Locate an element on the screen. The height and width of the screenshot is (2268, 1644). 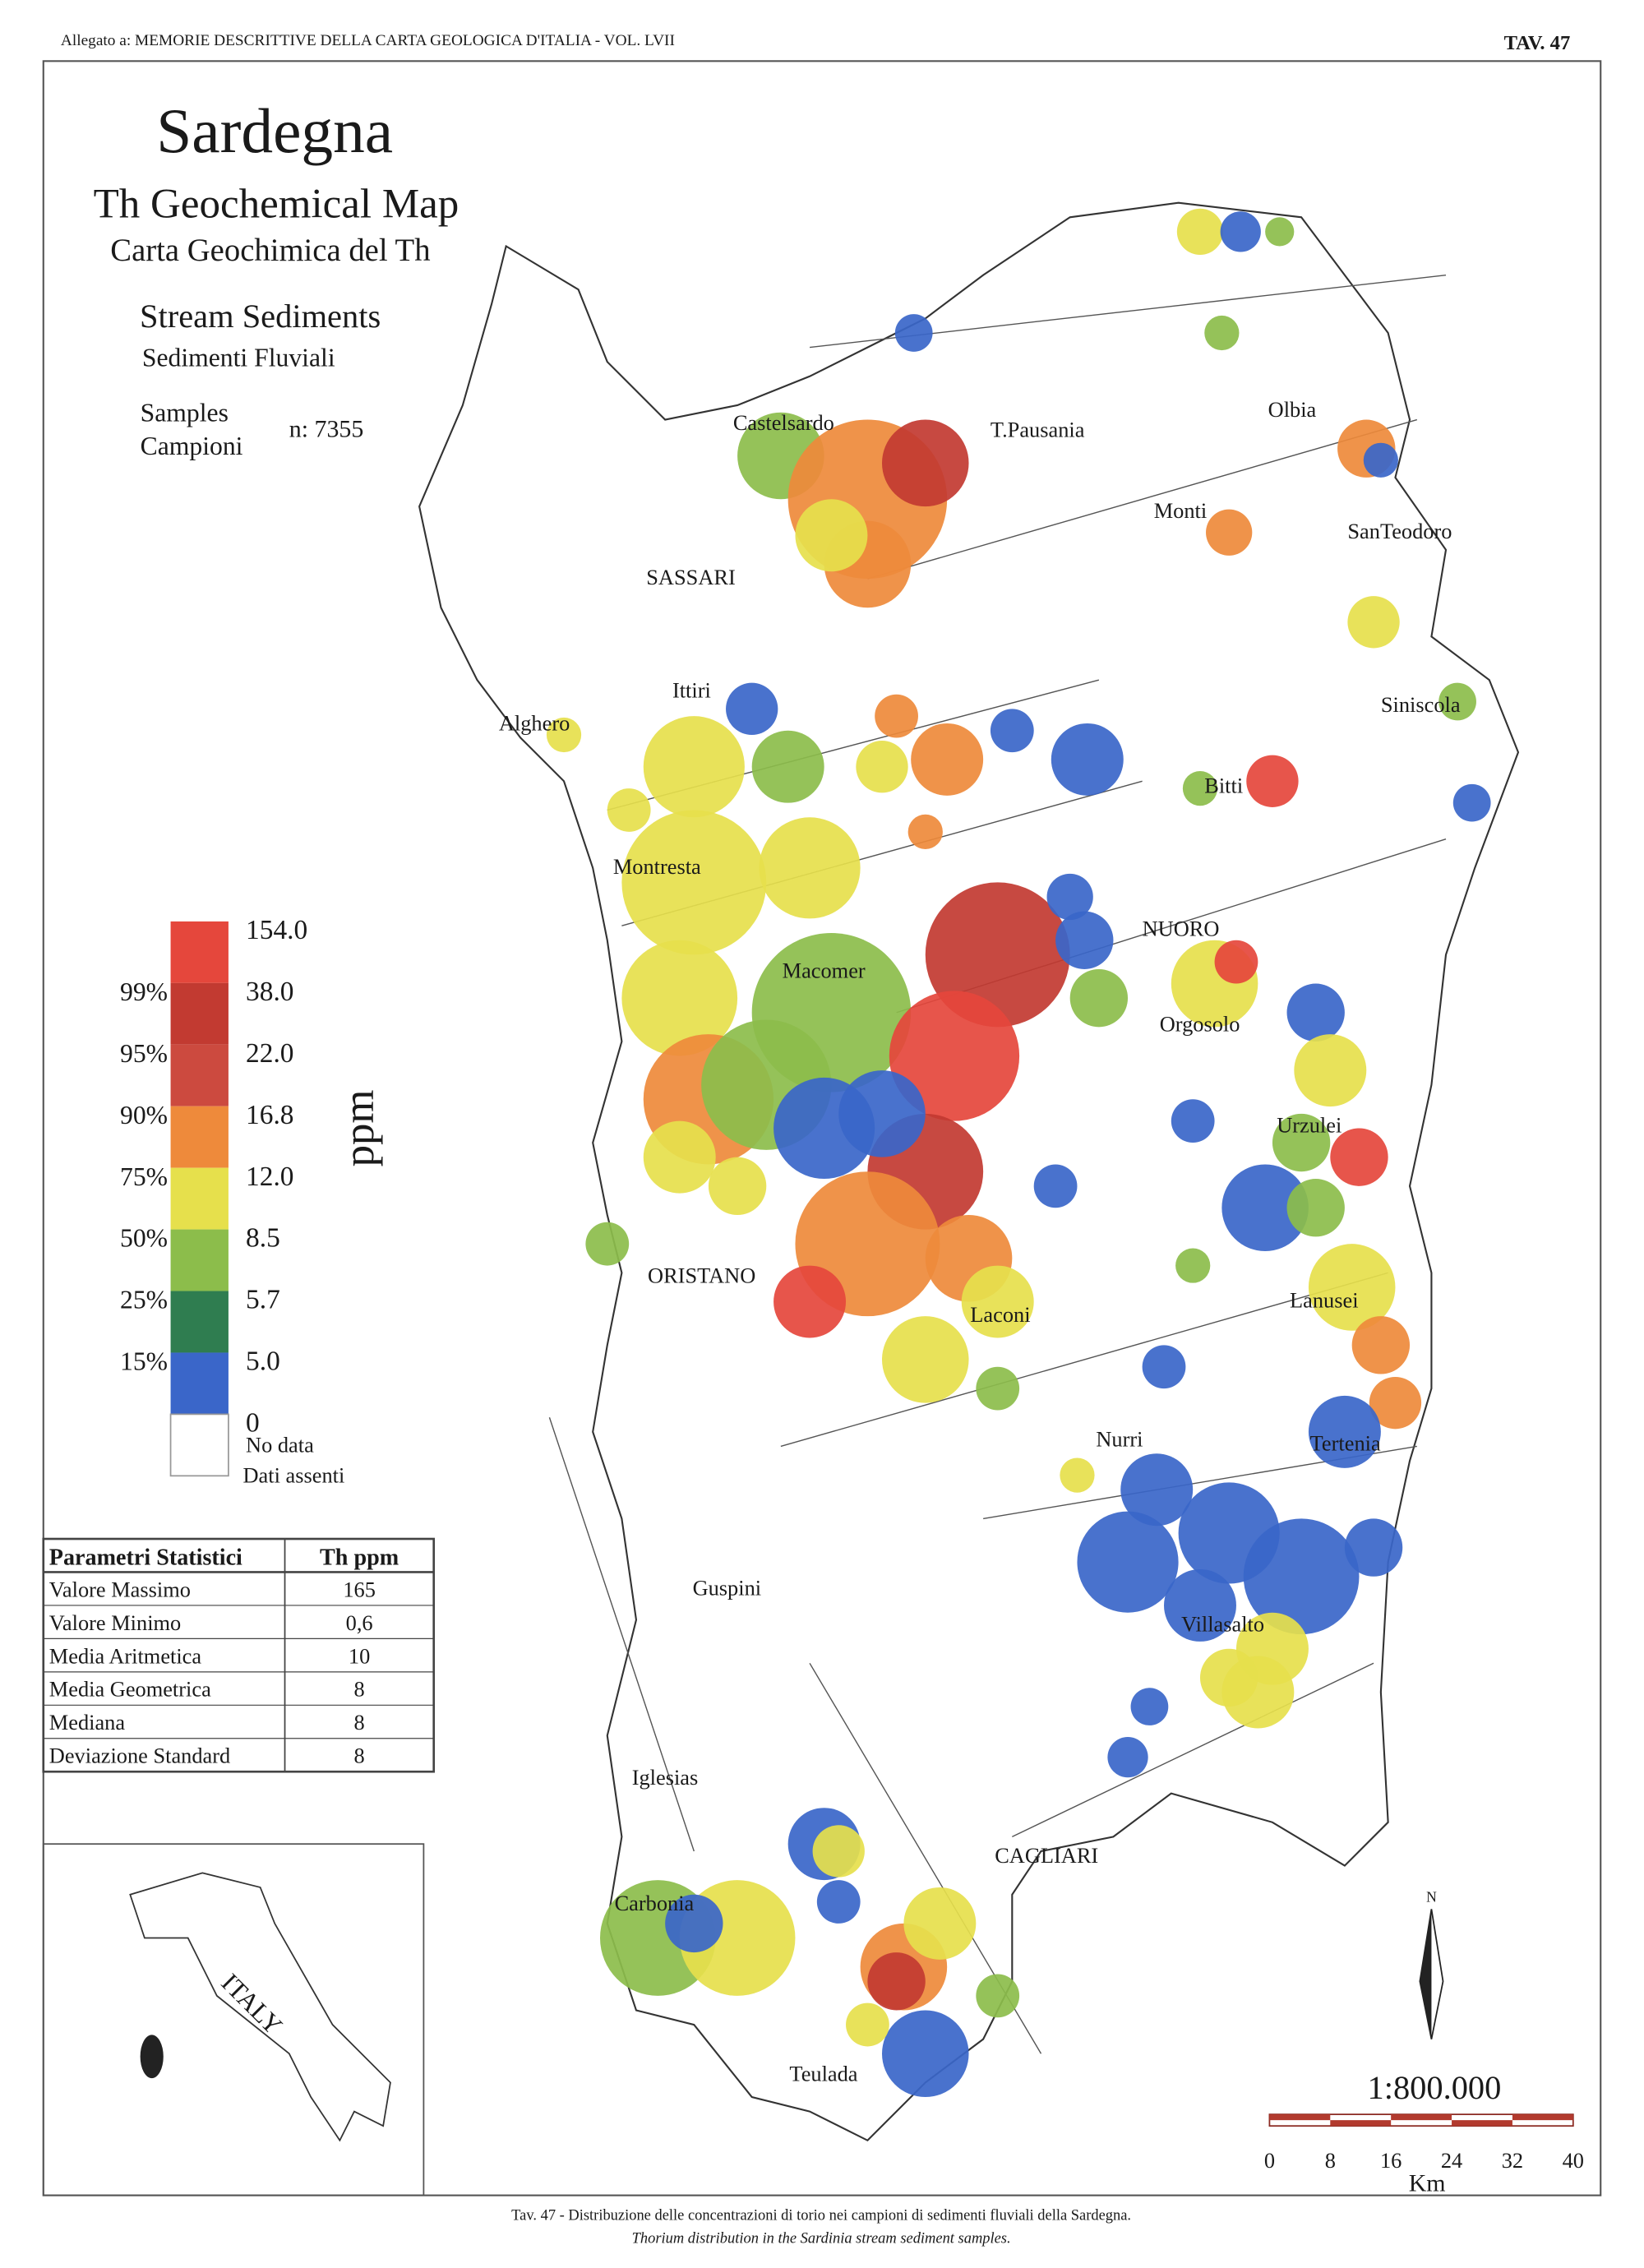
place-name: Macomer is located at coordinates (824, 970).